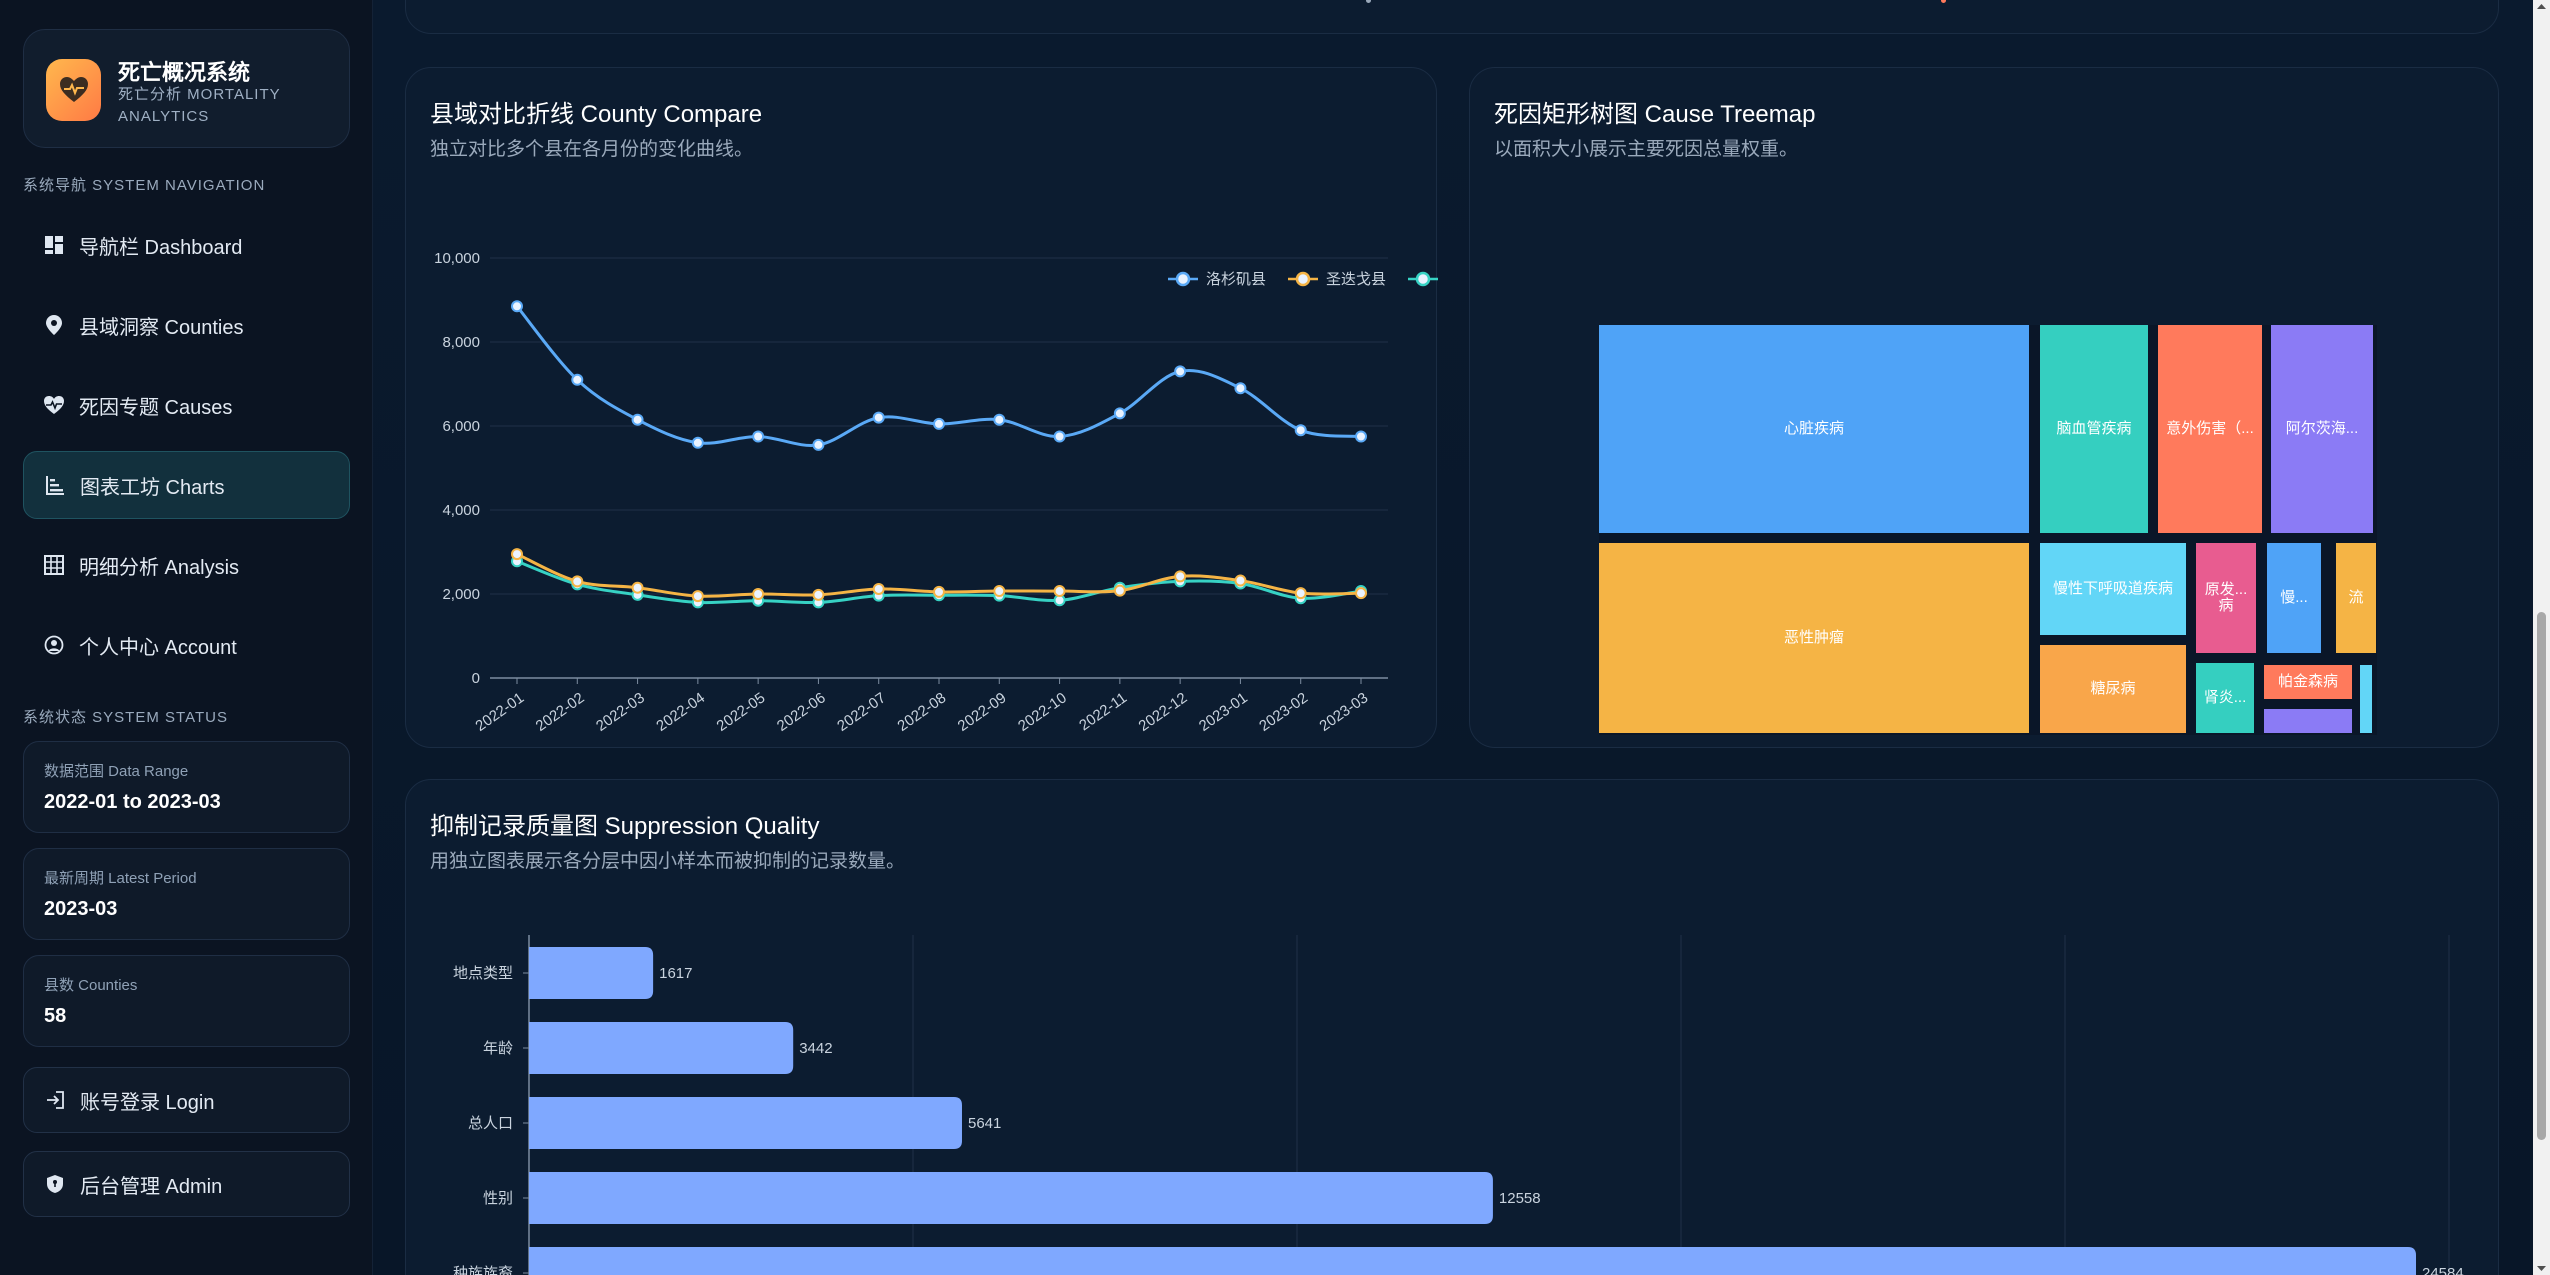 The height and width of the screenshot is (1275, 2550). Describe the element at coordinates (73, 90) in the screenshot. I see `heart-pulse-logo-icon` at that location.